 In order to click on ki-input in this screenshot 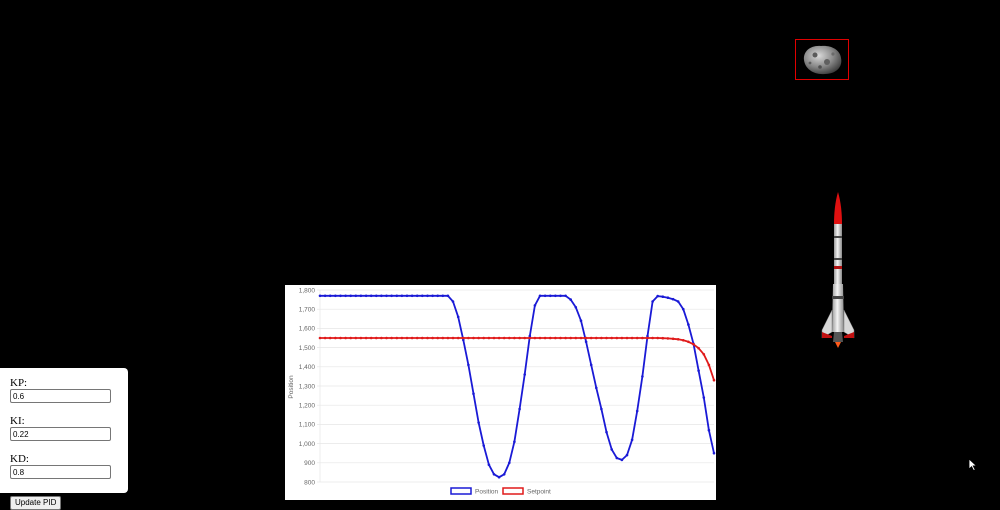, I will do `click(60, 434)`.